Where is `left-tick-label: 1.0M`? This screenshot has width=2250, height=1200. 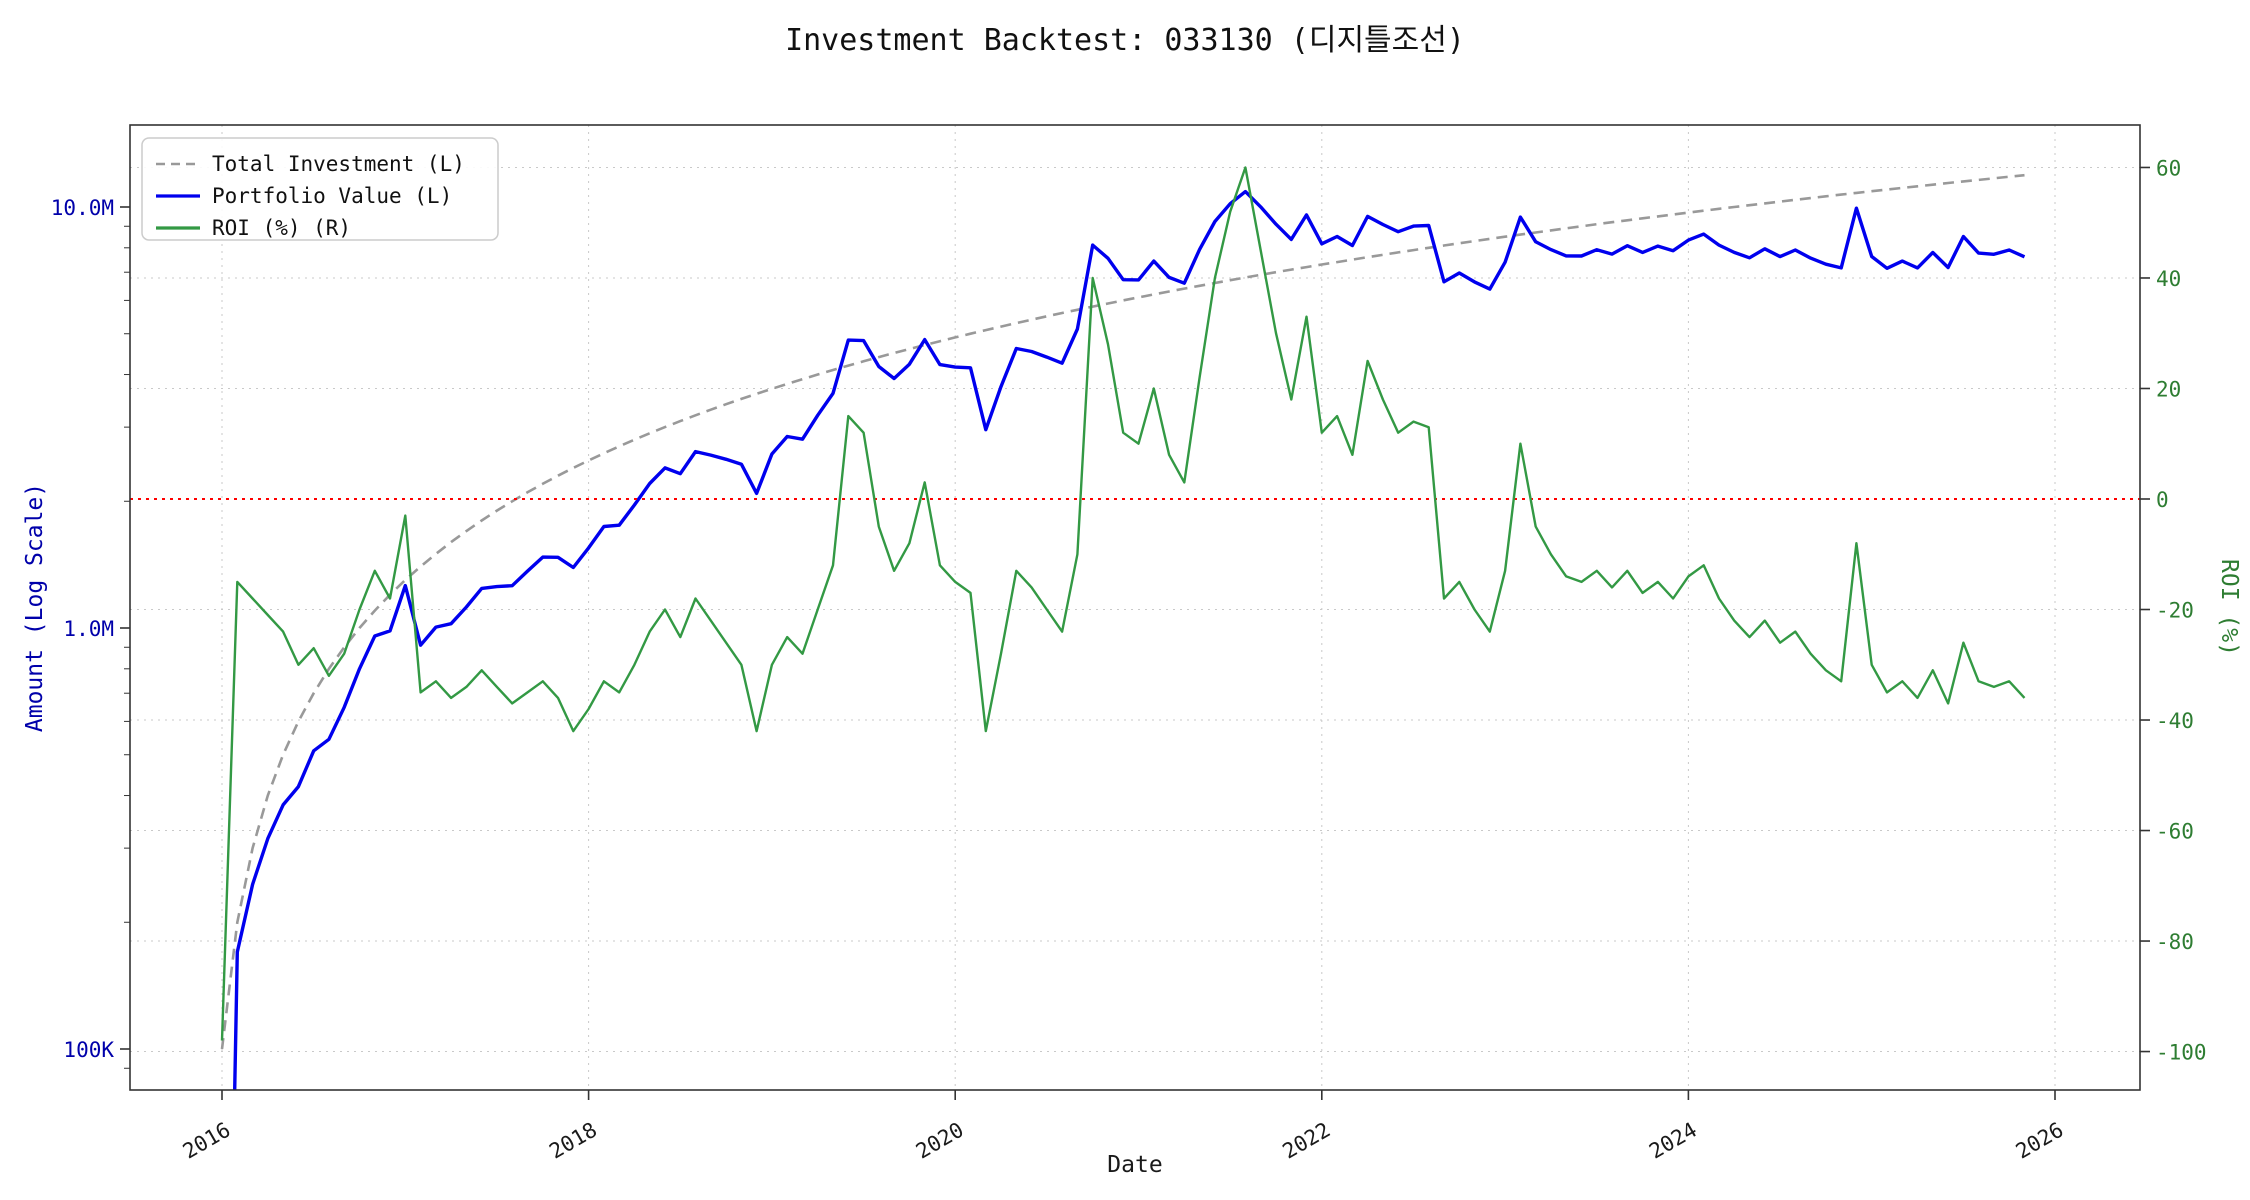
left-tick-label: 1.0M is located at coordinates (88, 629).